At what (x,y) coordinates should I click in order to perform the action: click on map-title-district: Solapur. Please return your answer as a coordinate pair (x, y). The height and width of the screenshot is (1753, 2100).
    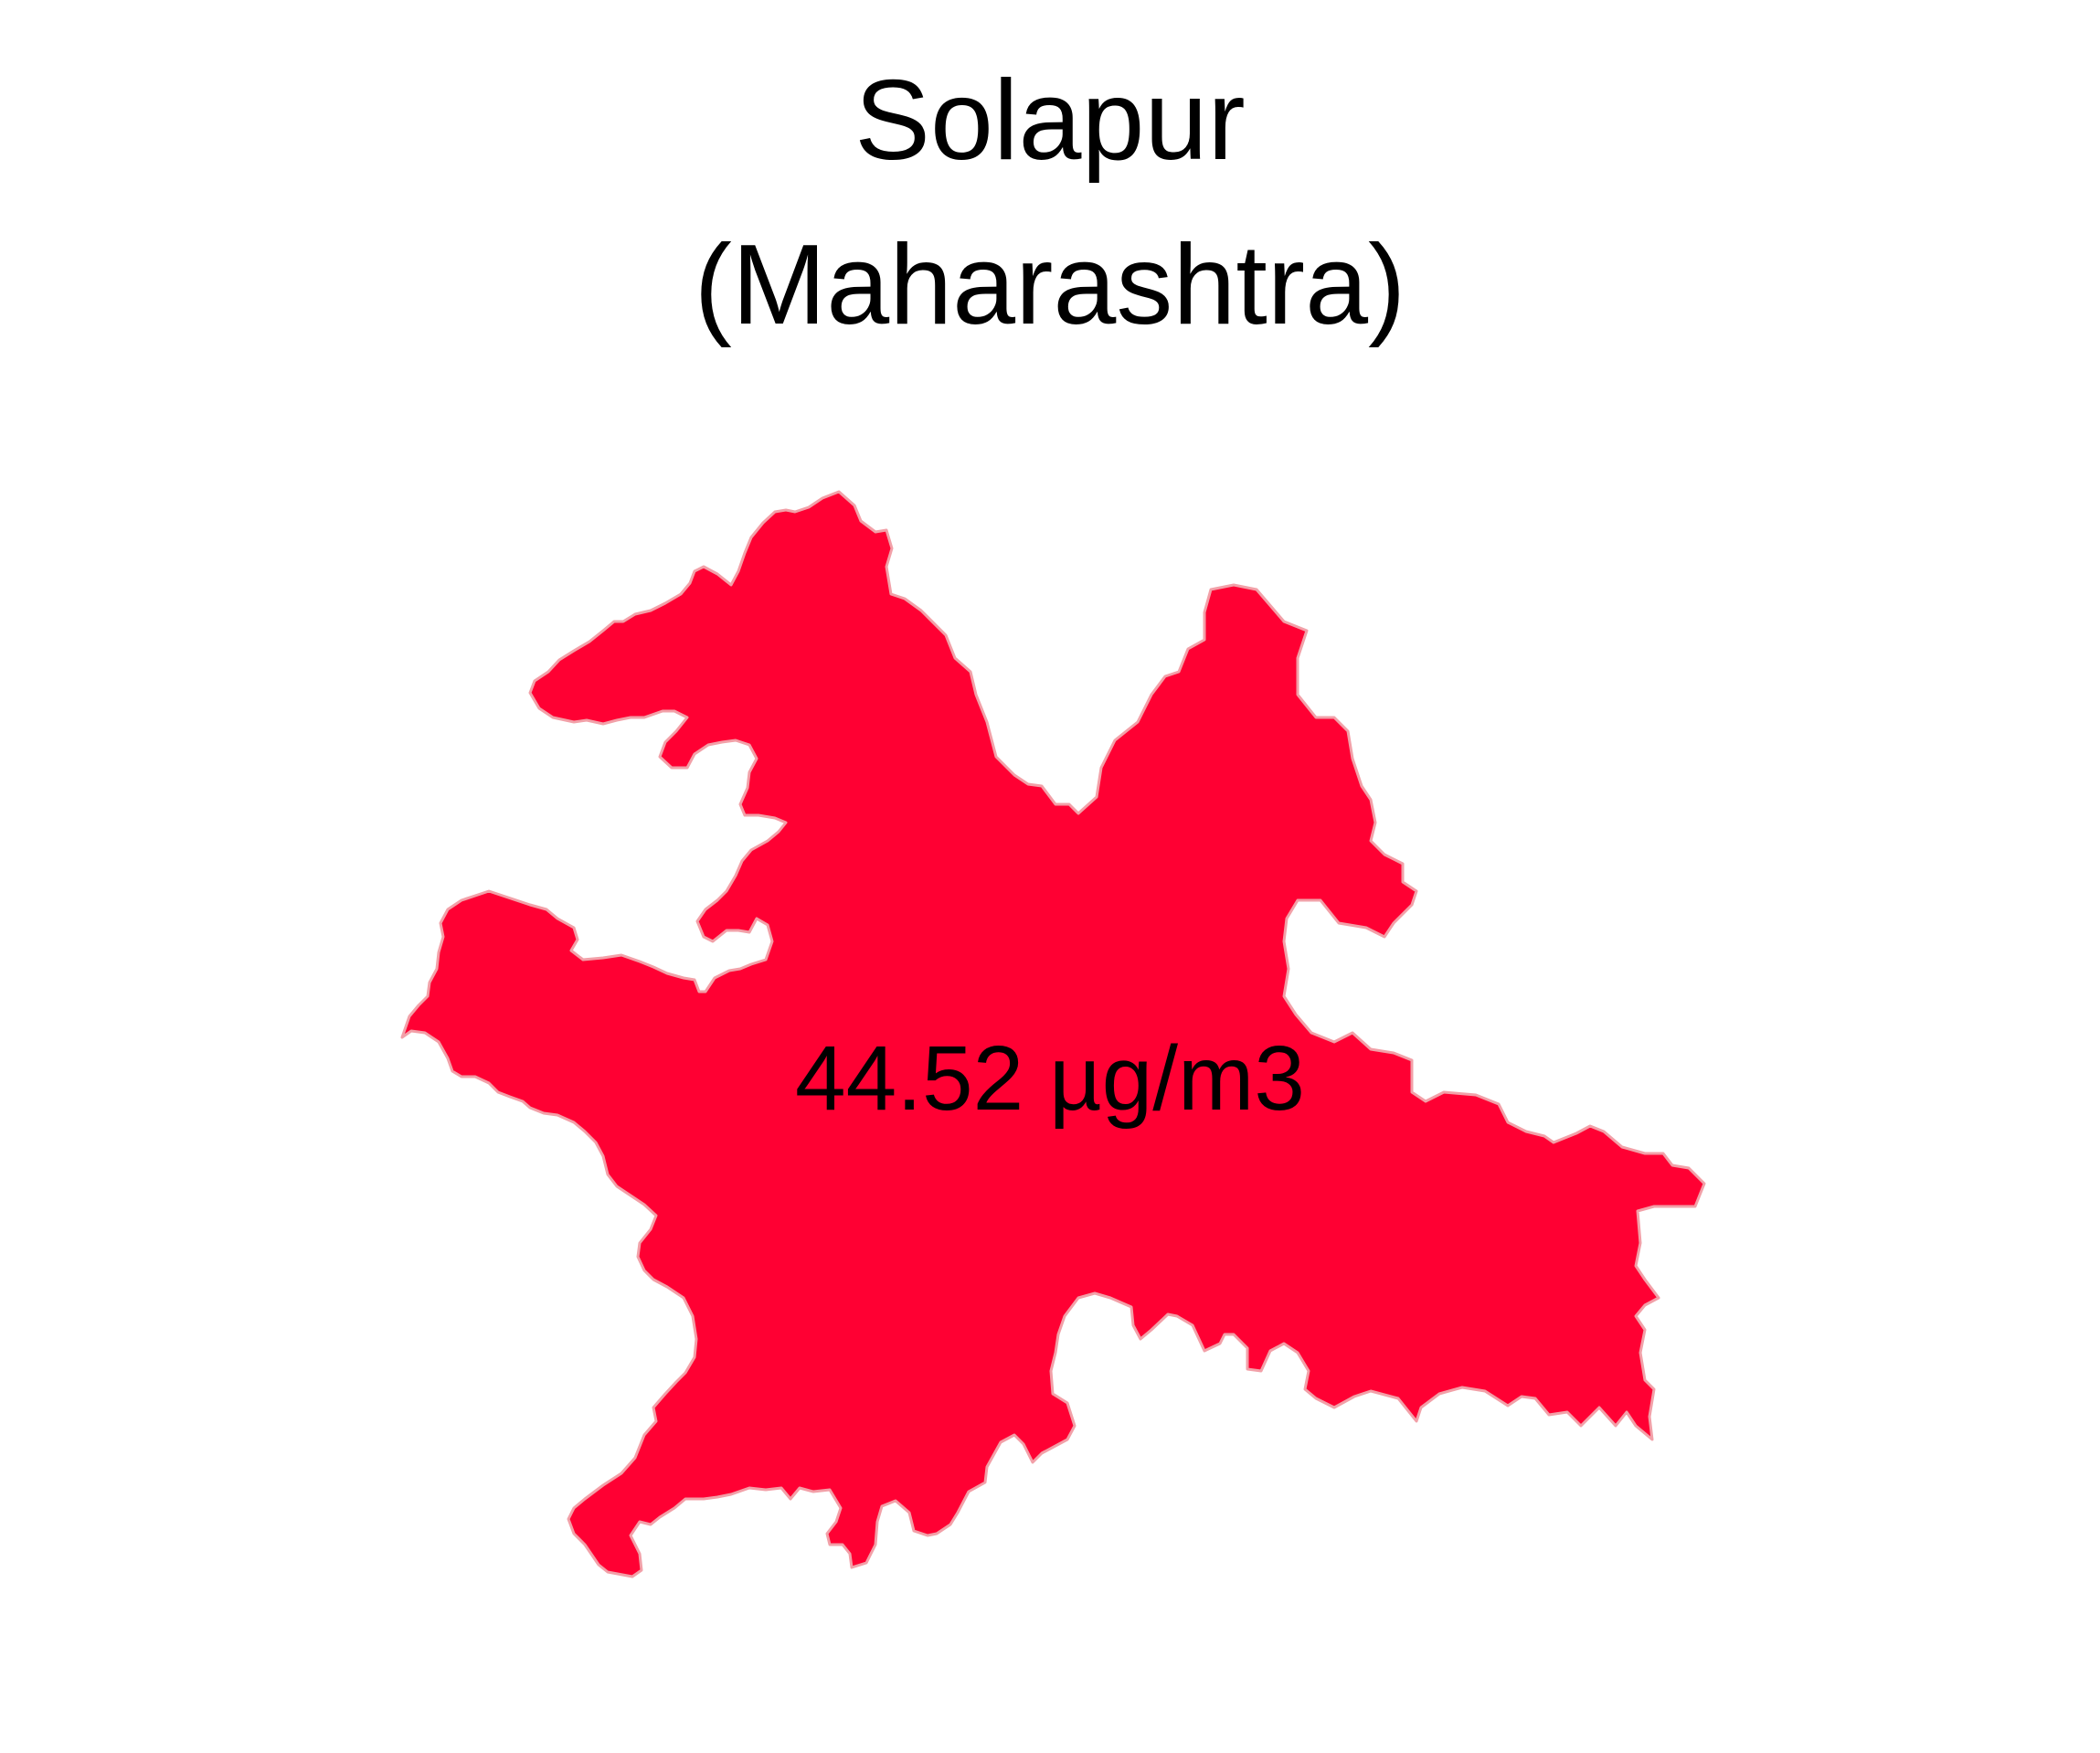
    Looking at the image, I should click on (1050, 121).